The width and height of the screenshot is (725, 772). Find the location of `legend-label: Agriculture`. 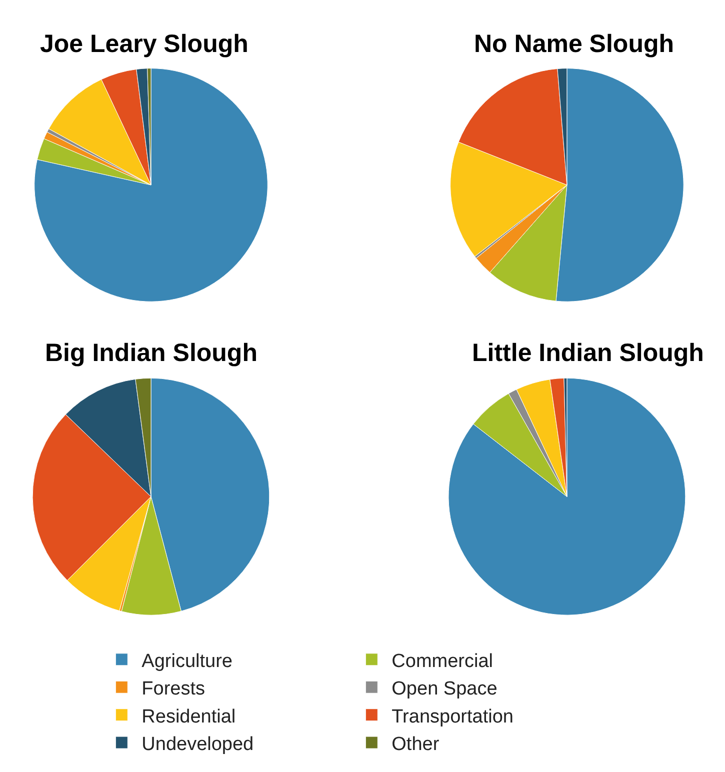

legend-label: Agriculture is located at coordinates (187, 661).